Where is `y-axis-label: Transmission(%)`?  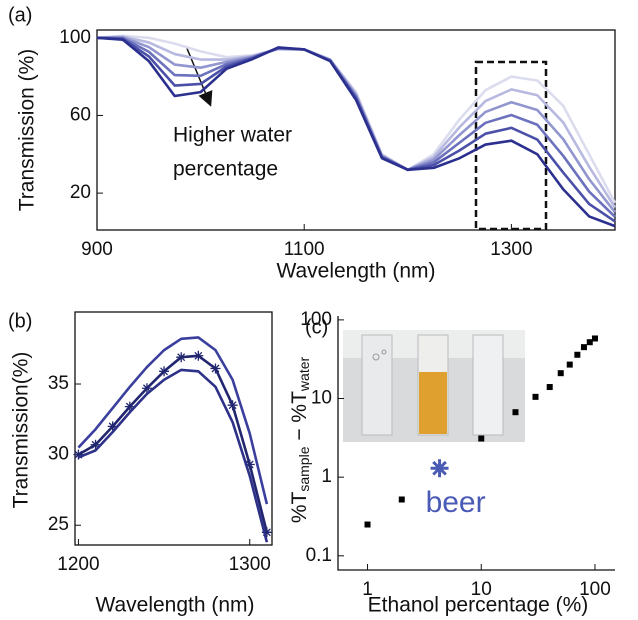 y-axis-label: Transmission(%) is located at coordinates (21, 430).